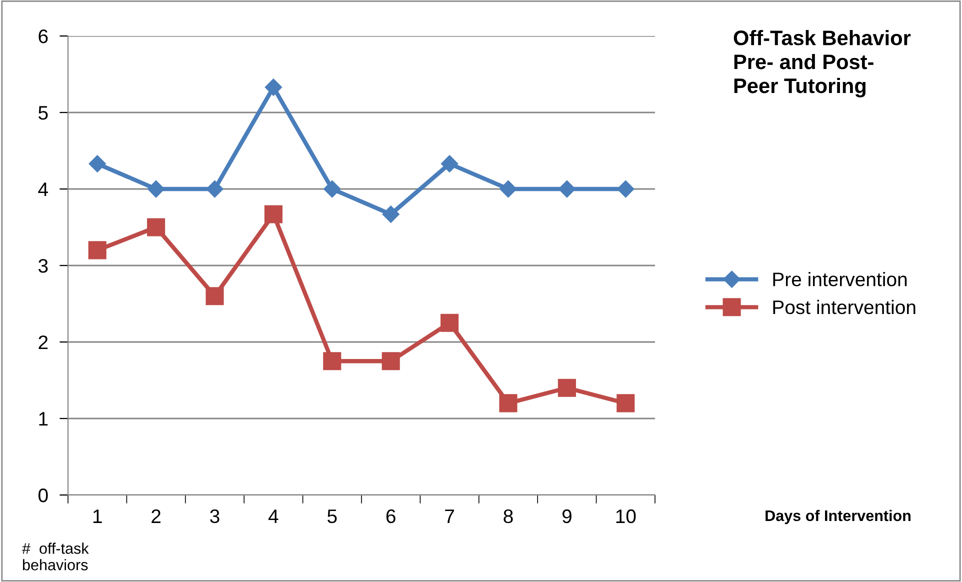 Image resolution: width=962 pixels, height=582 pixels. Describe the element at coordinates (43, 495) in the screenshot. I see `y-tick-label: 0` at that location.